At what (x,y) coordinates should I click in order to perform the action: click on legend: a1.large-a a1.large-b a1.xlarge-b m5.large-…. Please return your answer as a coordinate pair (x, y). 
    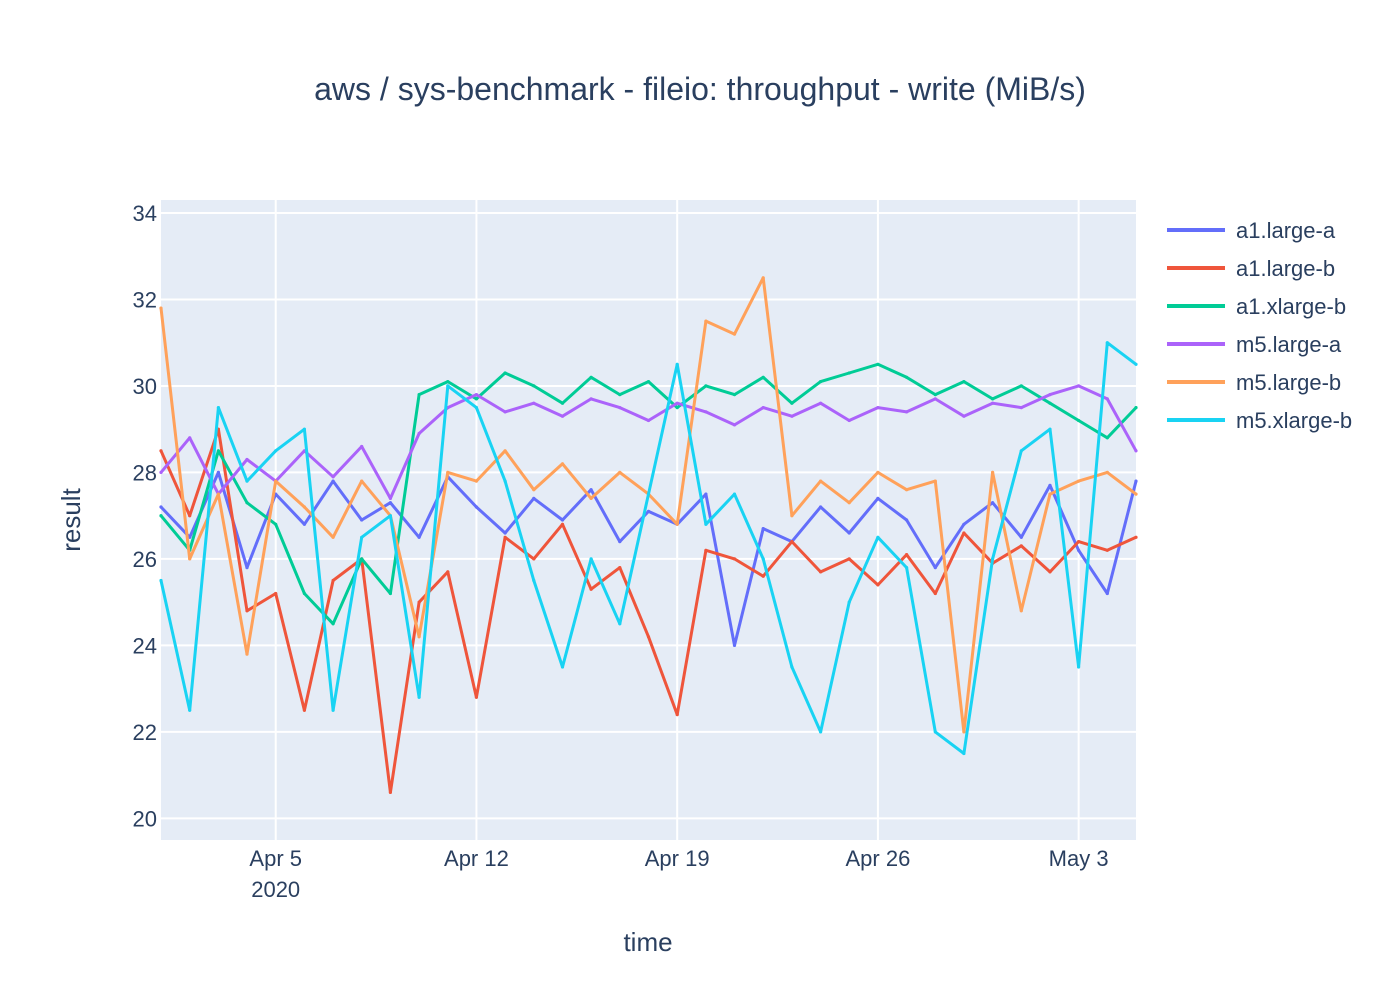
    Looking at the image, I should click on (1259, 325).